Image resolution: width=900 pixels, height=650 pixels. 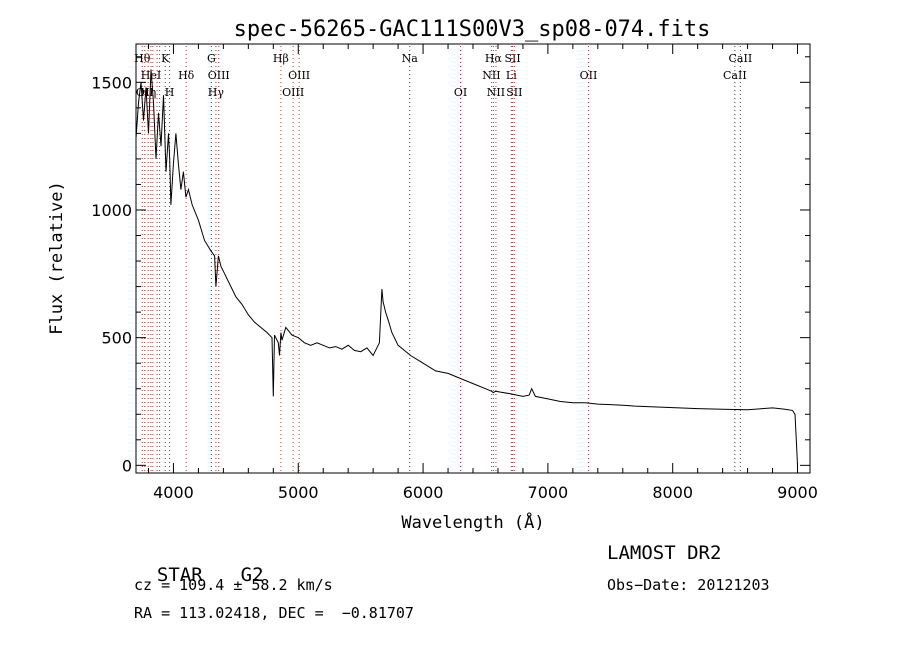 I want to click on object-class: STAR G2, so click(x=199, y=564).